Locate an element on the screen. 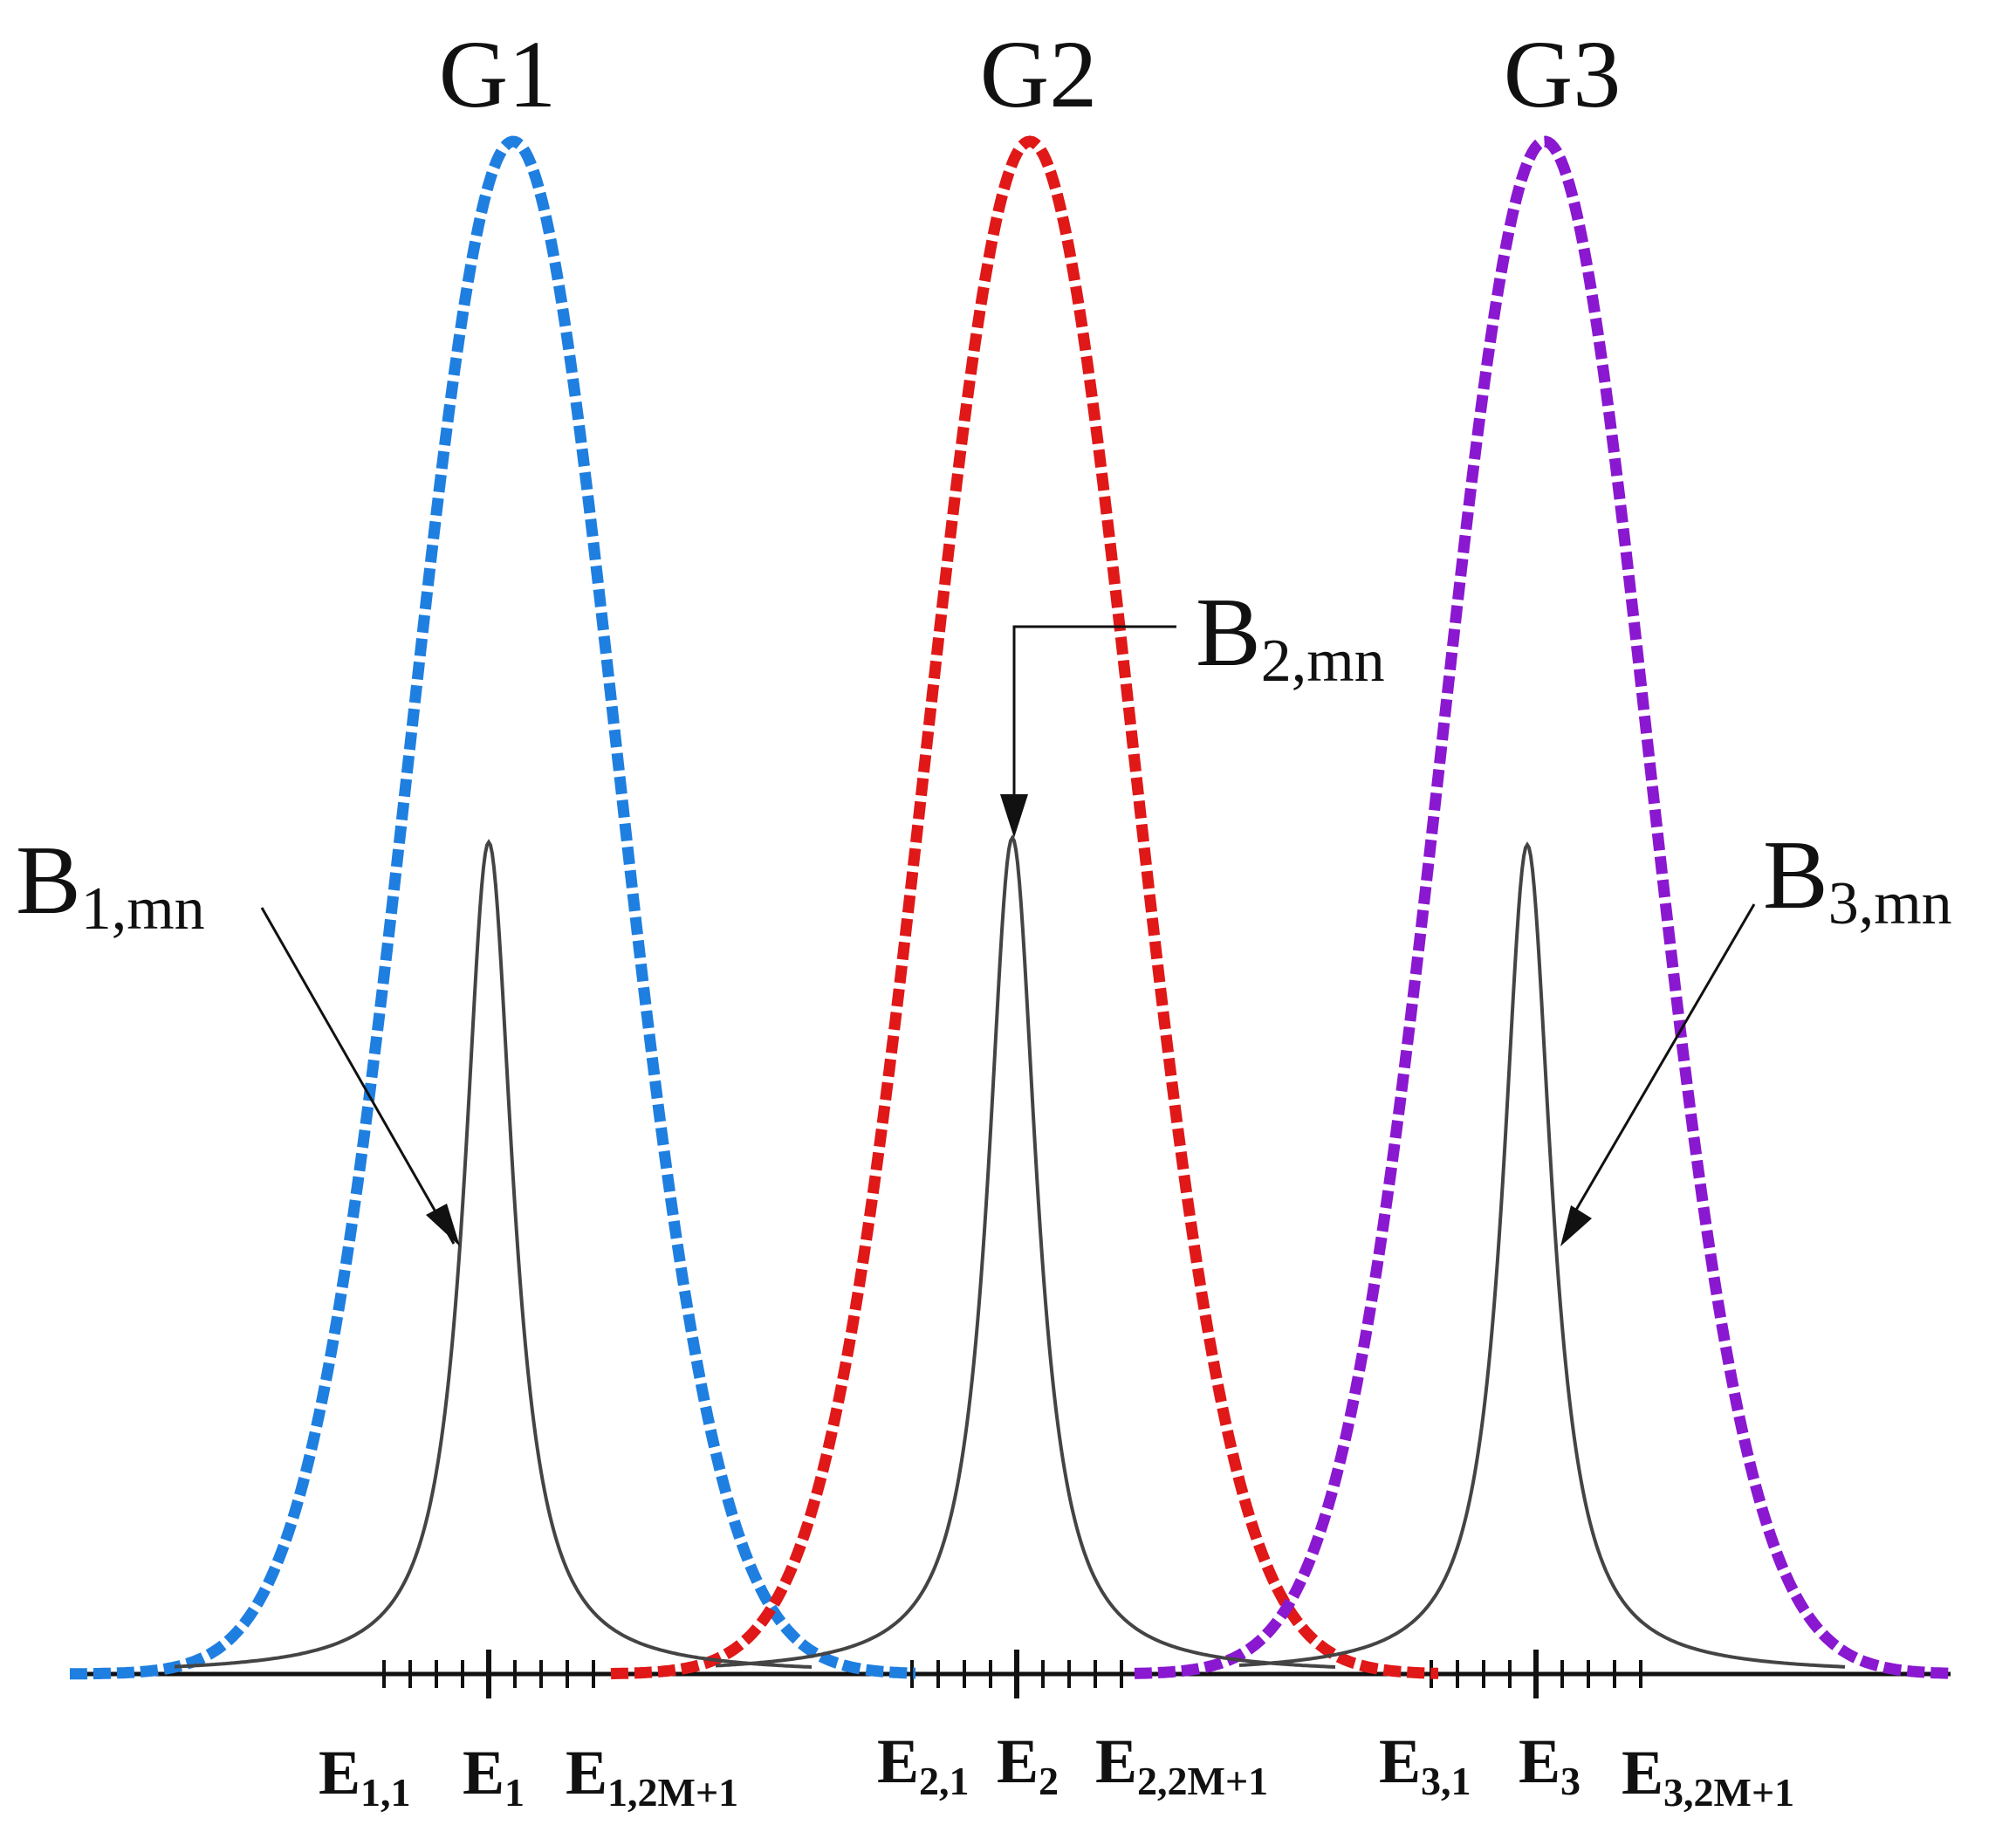 Image resolution: width=2016 pixels, height=1832 pixels. e-3-2m1-label: E3,2M+1 is located at coordinates (1708, 1776).